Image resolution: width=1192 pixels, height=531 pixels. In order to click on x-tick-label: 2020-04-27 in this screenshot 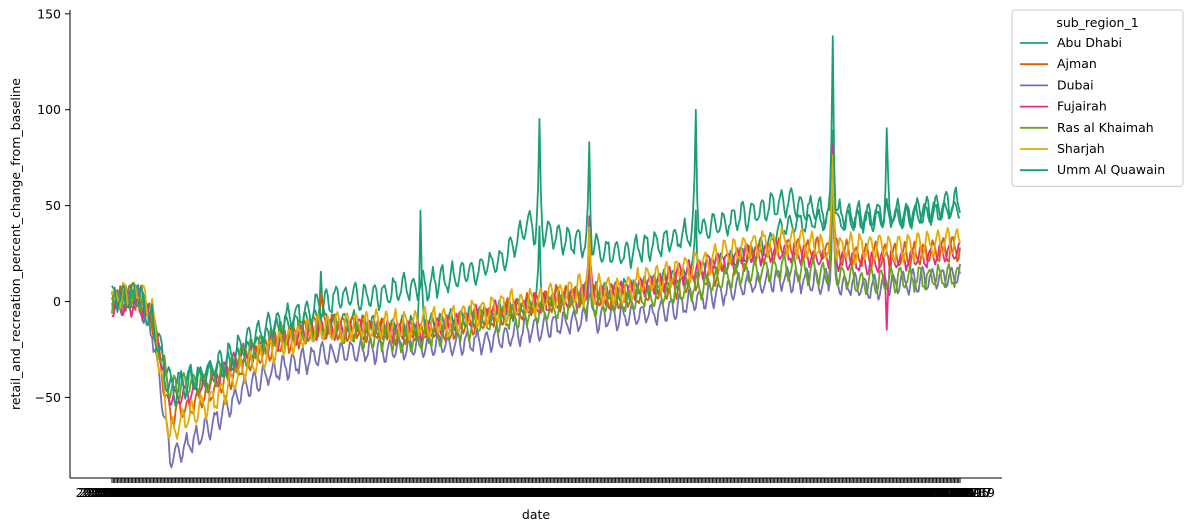, I will do `click(211, 492)`.